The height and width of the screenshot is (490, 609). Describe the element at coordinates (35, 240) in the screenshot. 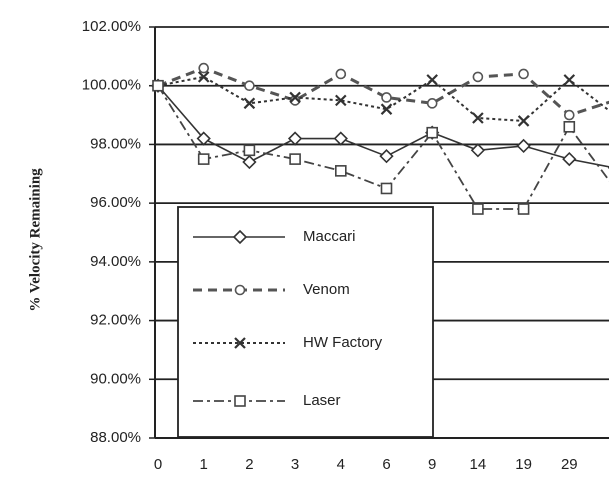

I see `y-axis-label: % Velocity Remaining` at that location.